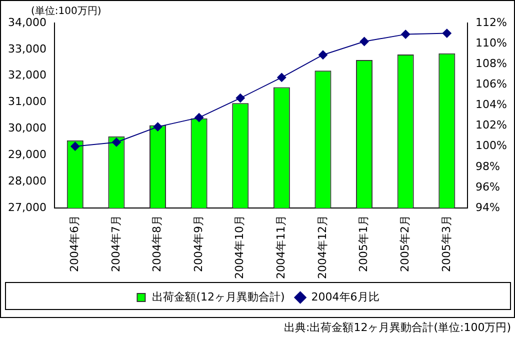 This screenshot has height=337, width=515. Describe the element at coordinates (157, 243) in the screenshot. I see `x-tick-label: 2004年8月` at that location.